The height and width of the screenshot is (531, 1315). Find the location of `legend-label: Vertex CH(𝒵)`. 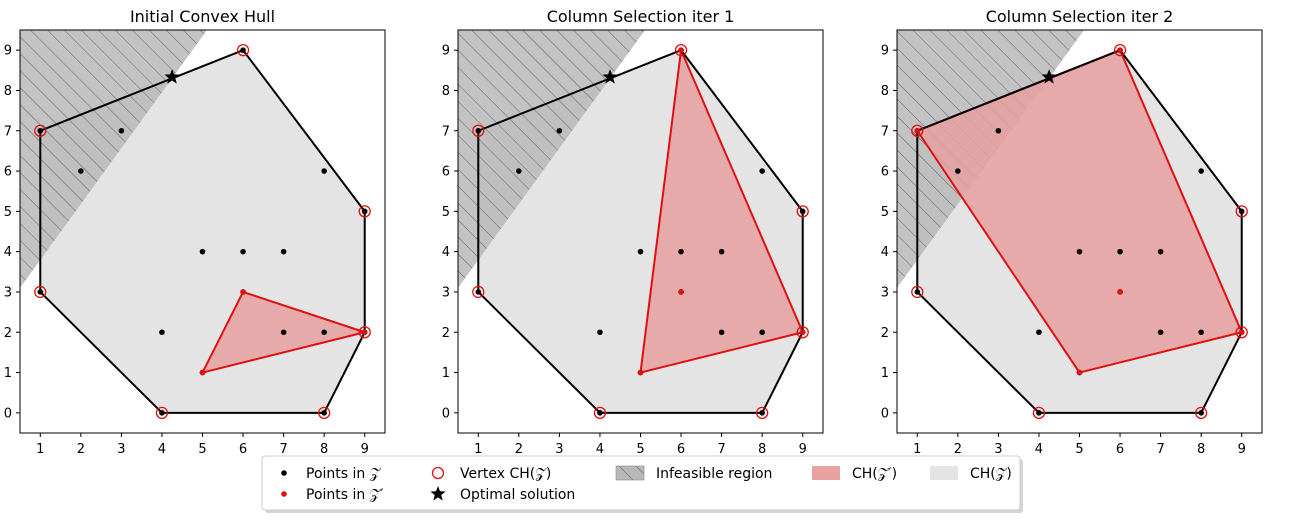

legend-label: Vertex CH(𝒵) is located at coordinates (505, 474).